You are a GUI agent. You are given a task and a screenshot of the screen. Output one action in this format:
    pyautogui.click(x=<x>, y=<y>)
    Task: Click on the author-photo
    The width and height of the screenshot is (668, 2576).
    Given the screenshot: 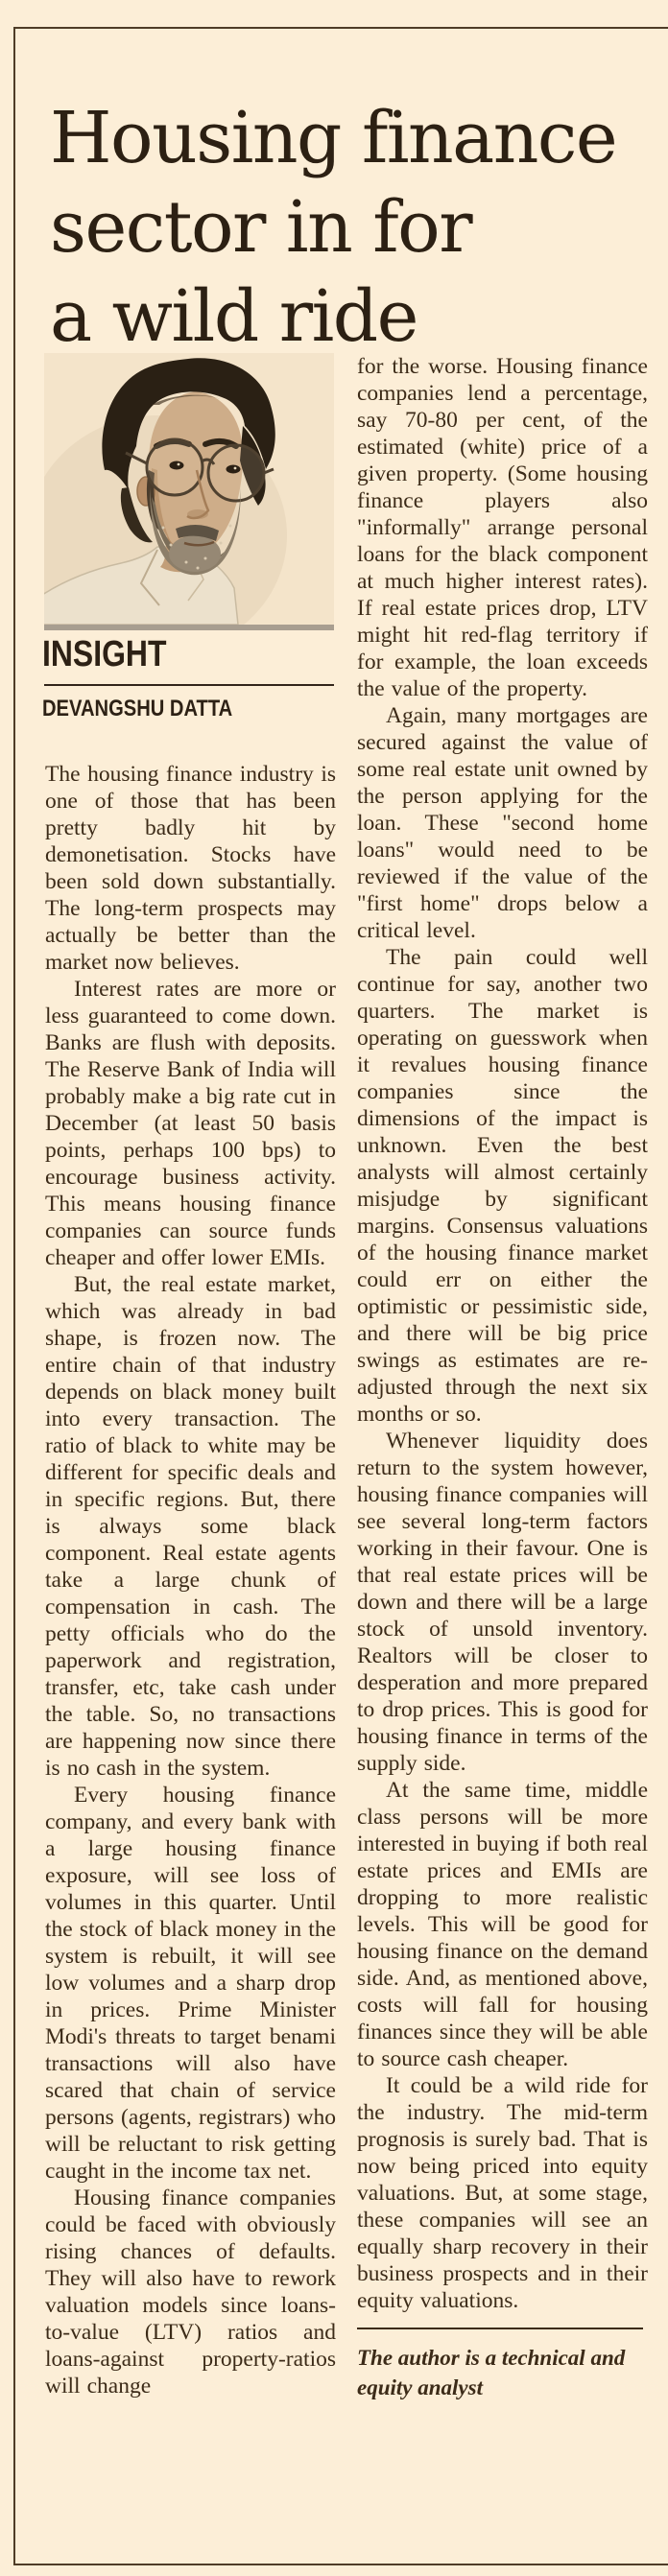 What is the action you would take?
    pyautogui.click(x=181, y=504)
    